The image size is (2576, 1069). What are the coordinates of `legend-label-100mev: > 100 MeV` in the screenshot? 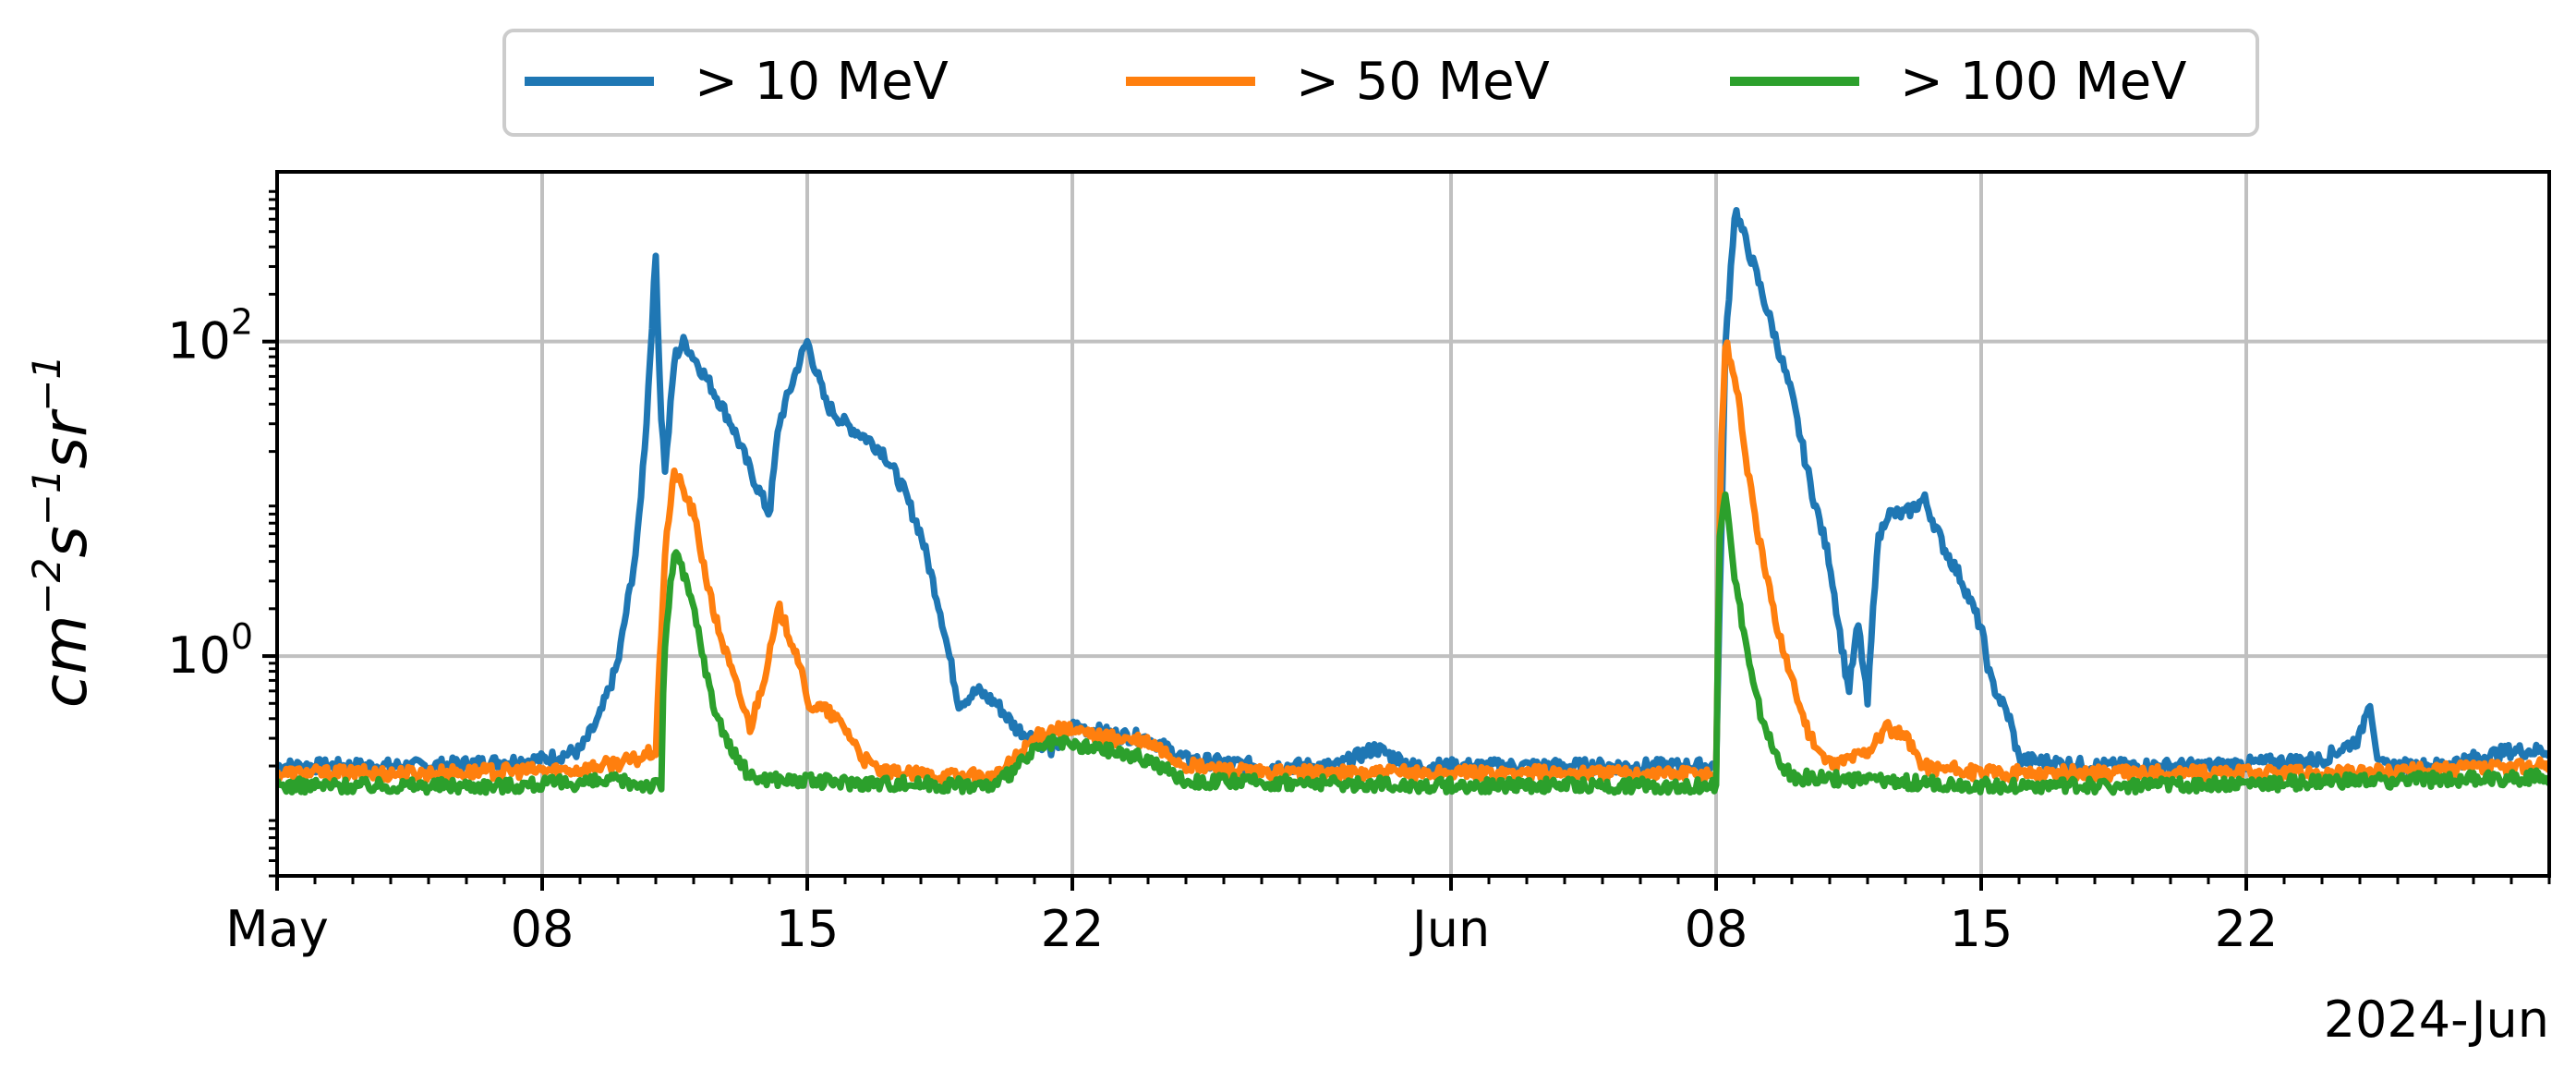 It's located at (2043, 82).